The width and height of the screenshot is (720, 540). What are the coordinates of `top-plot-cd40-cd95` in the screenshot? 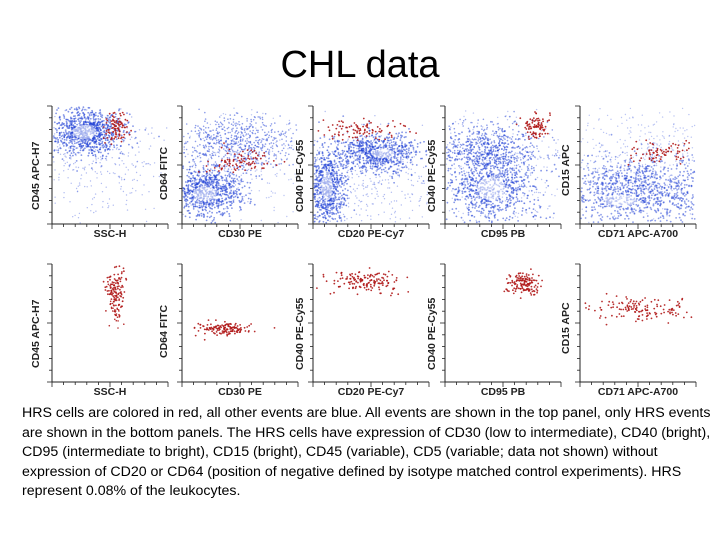 It's located at (501, 167).